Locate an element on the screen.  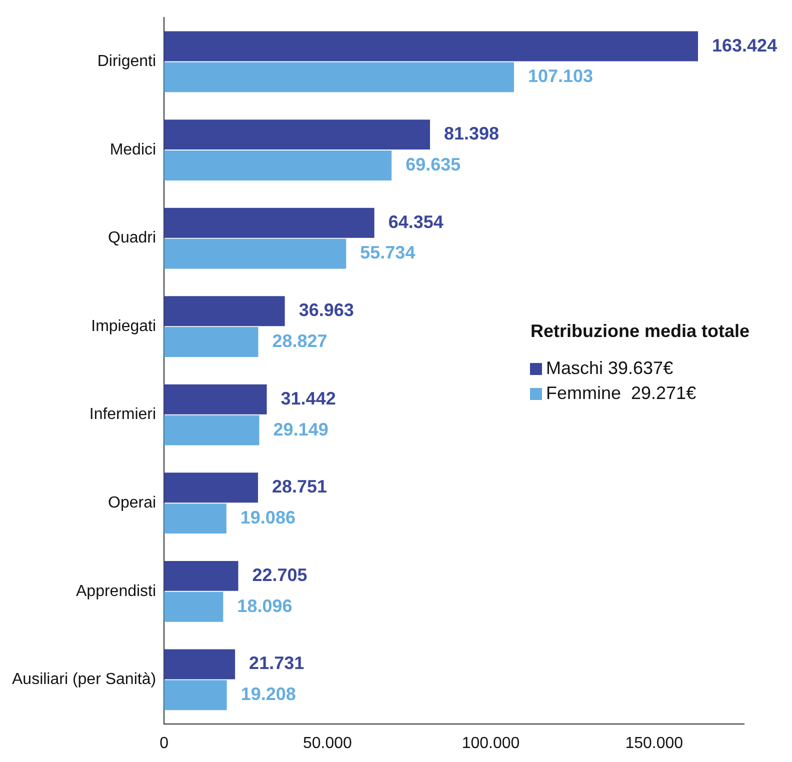
y-tick-label: Operai is located at coordinates (132, 503).